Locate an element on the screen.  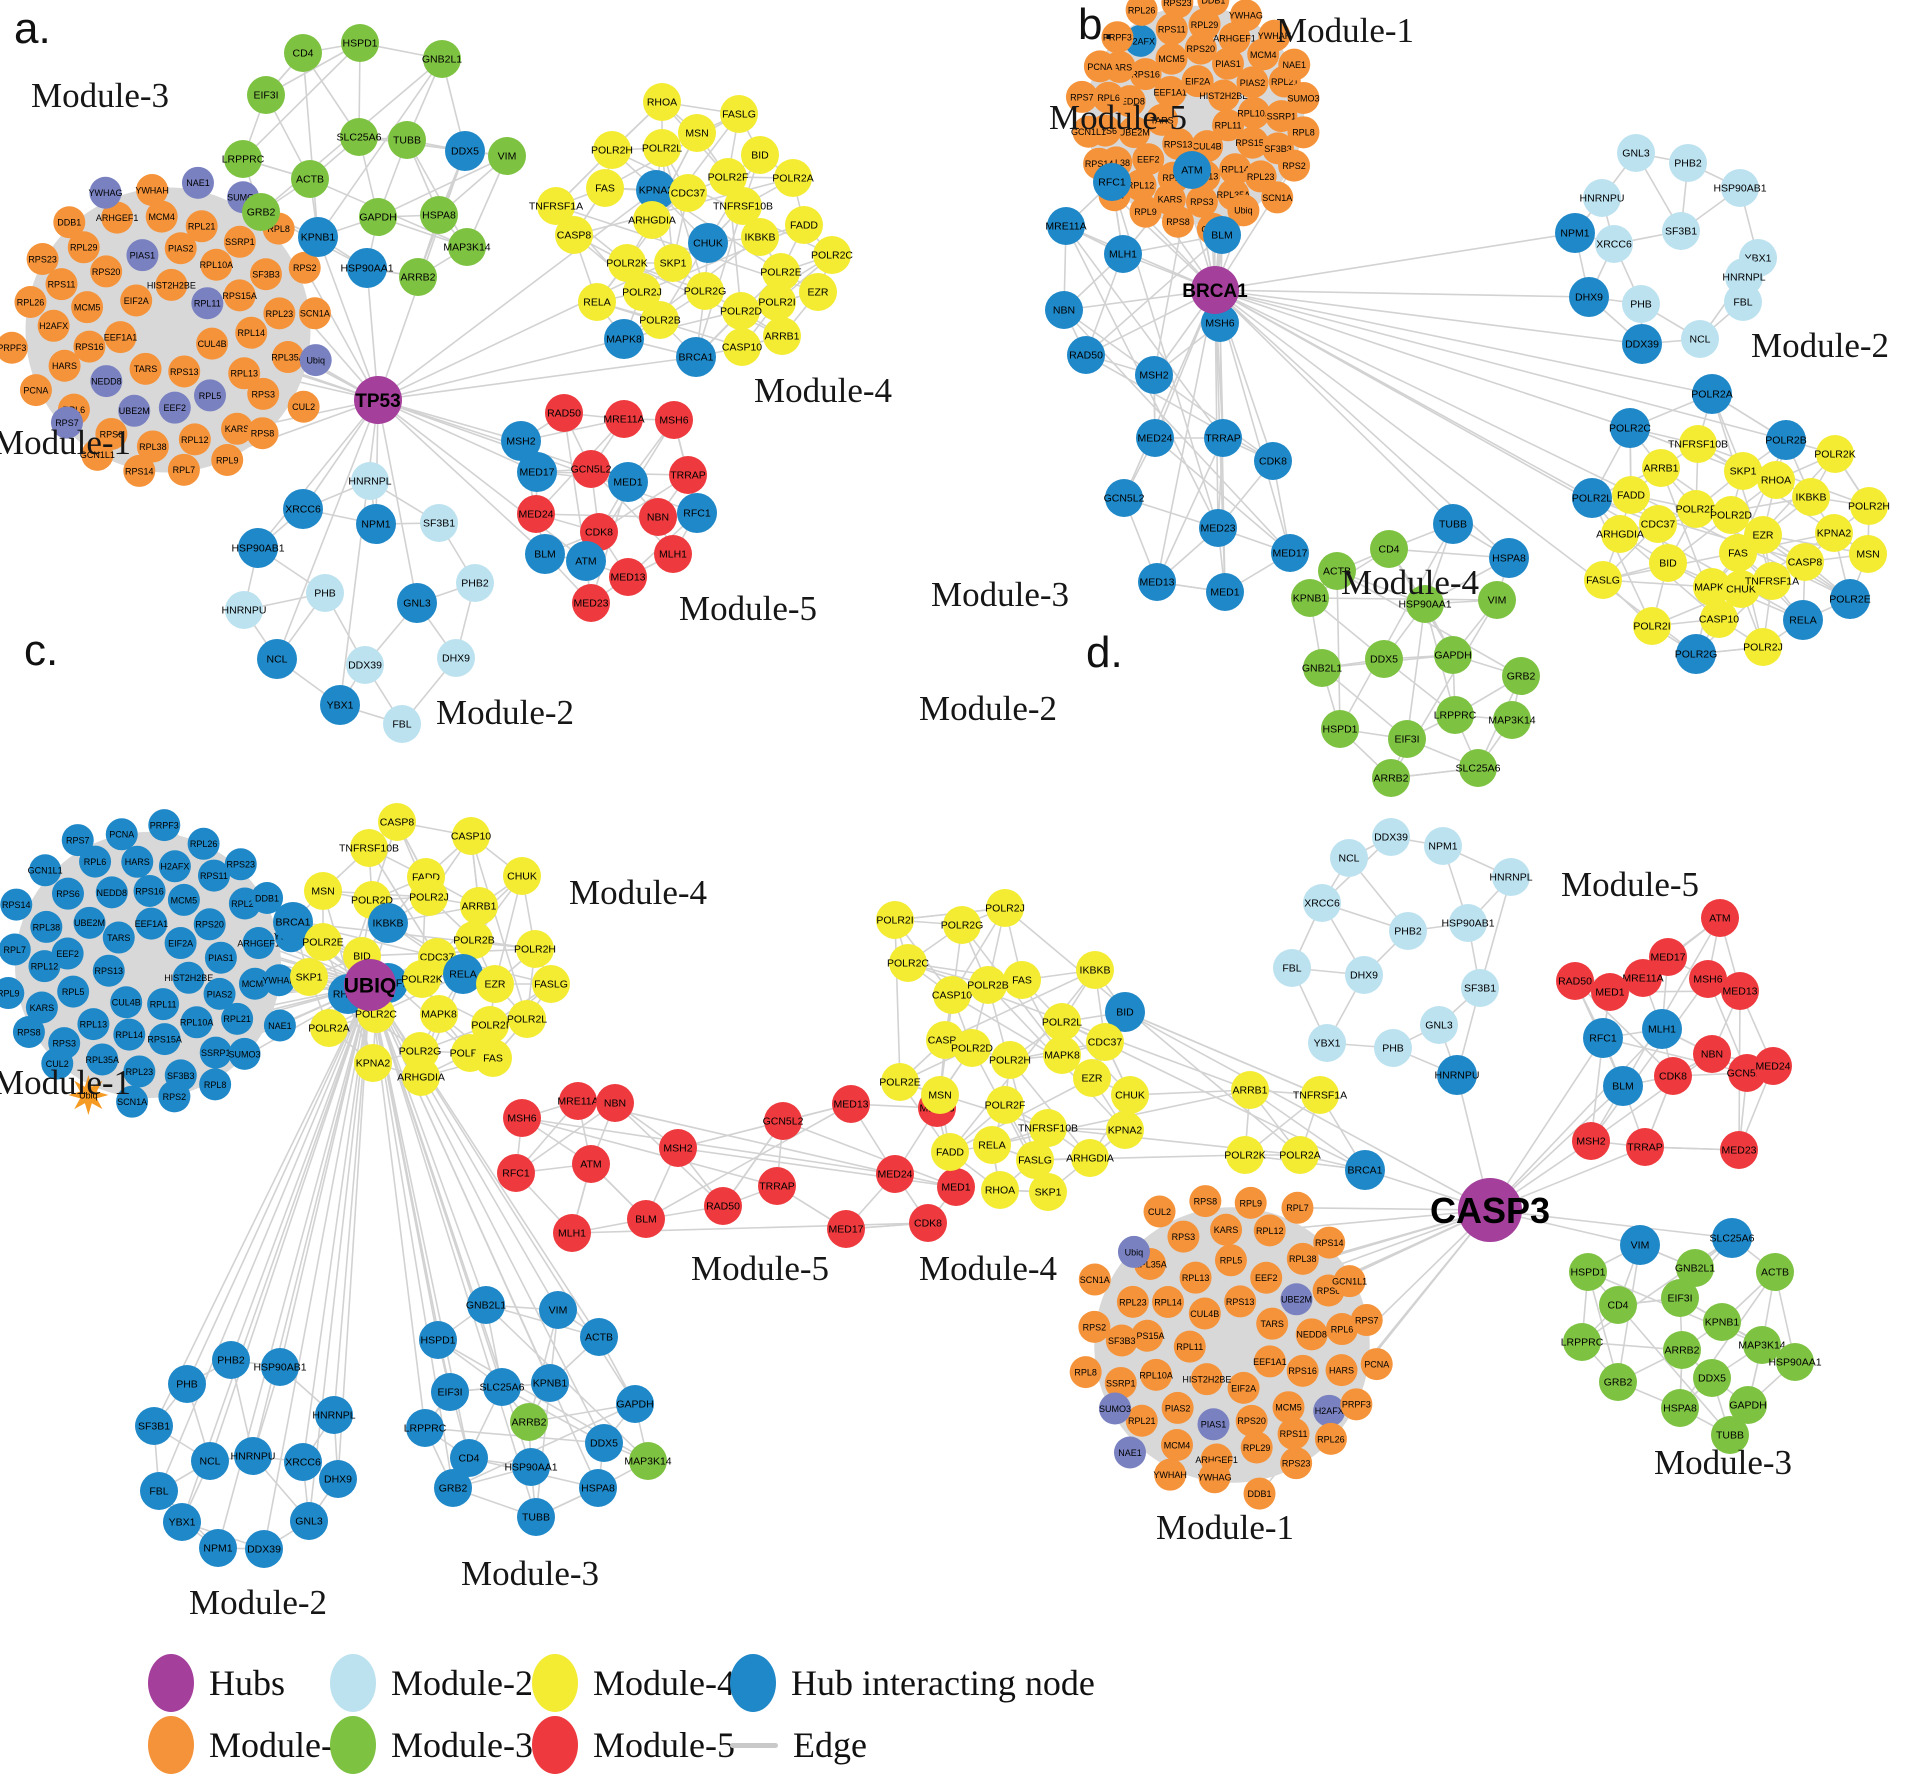
hub-node is located at coordinates (1490, 1210).